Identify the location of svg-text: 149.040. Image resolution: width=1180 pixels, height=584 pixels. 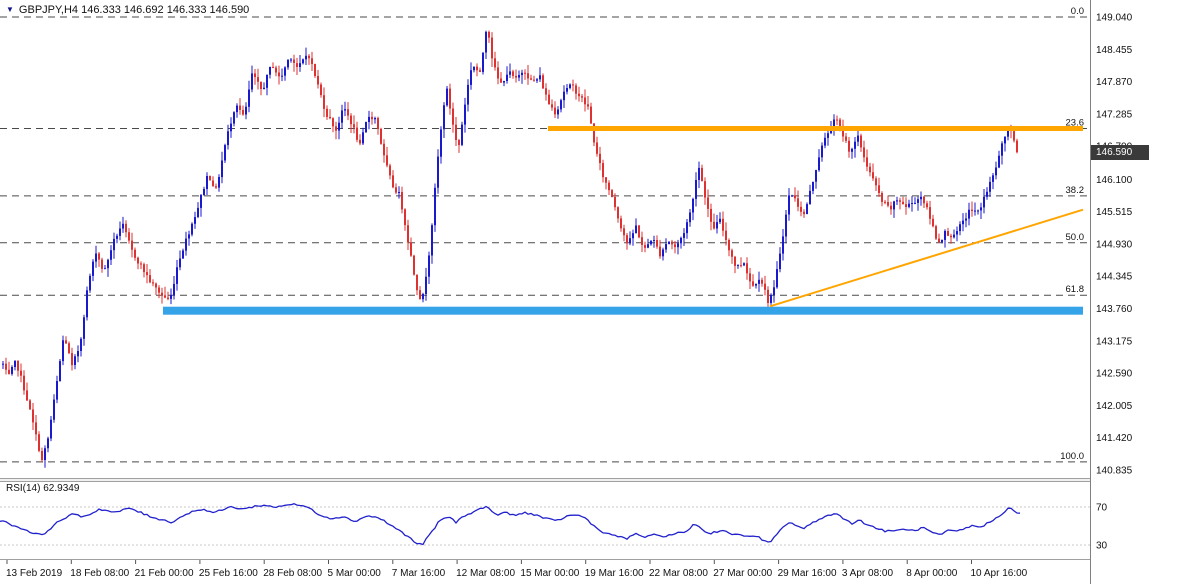
(1114, 18).